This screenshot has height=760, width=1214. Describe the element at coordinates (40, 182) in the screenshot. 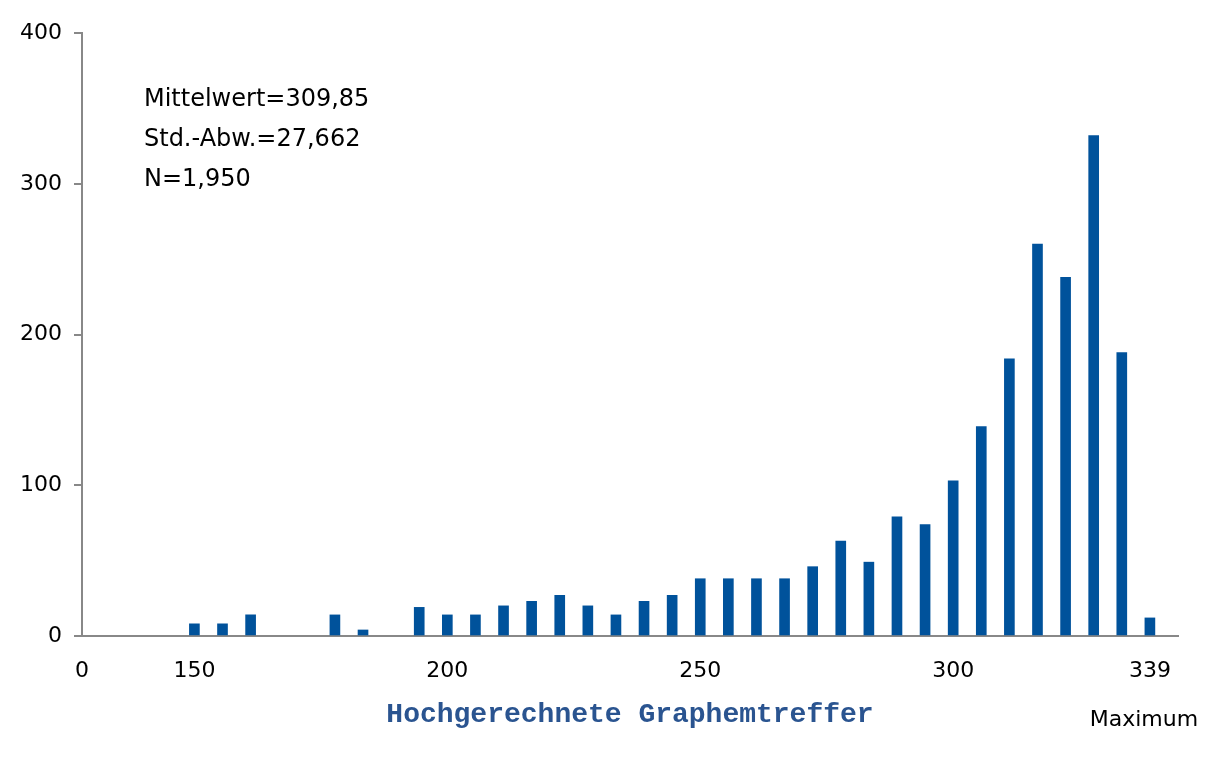

I see `y-tick-label: 300` at that location.